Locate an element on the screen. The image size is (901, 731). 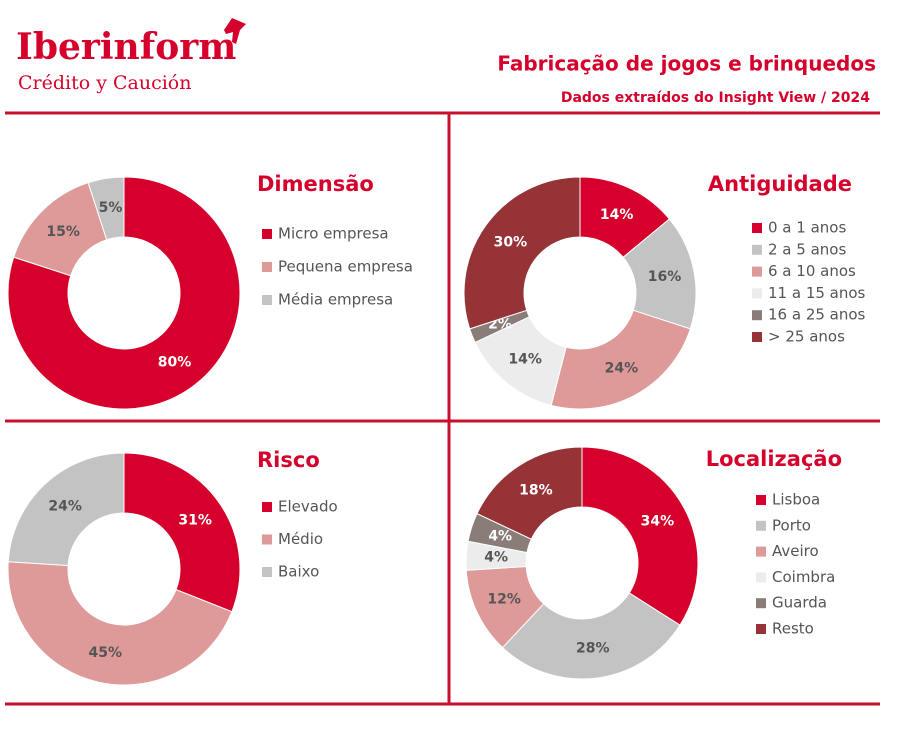
legend-label: Guarda is located at coordinates (799, 603).